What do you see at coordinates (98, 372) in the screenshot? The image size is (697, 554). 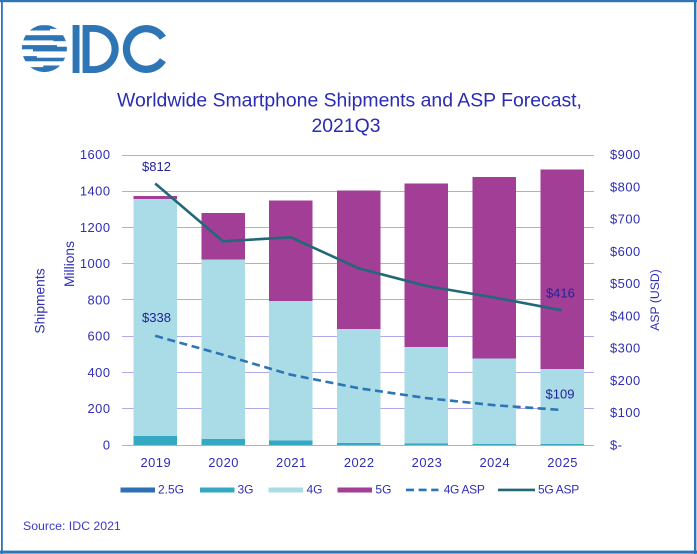 I see `svg-text: 400` at bounding box center [98, 372].